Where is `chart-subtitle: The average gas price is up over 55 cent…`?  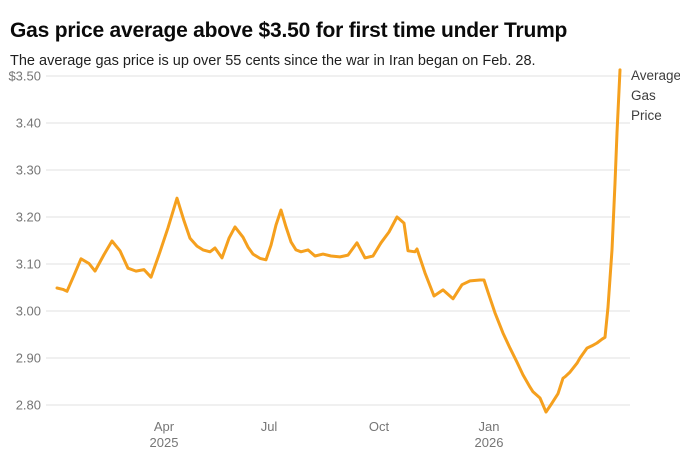
chart-subtitle: The average gas price is up over 55 cent… is located at coordinates (273, 60).